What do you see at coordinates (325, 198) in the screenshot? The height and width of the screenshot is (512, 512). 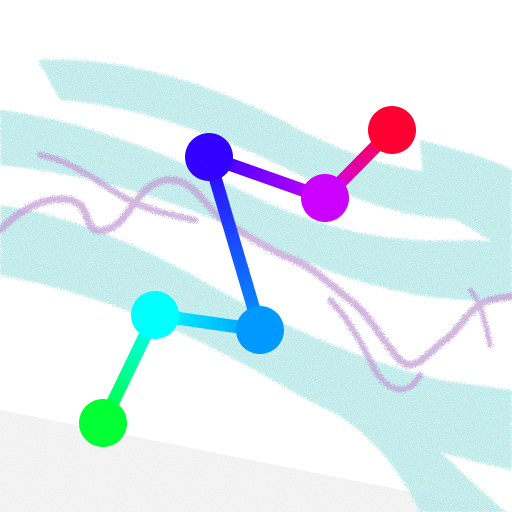 I see `node-violet` at bounding box center [325, 198].